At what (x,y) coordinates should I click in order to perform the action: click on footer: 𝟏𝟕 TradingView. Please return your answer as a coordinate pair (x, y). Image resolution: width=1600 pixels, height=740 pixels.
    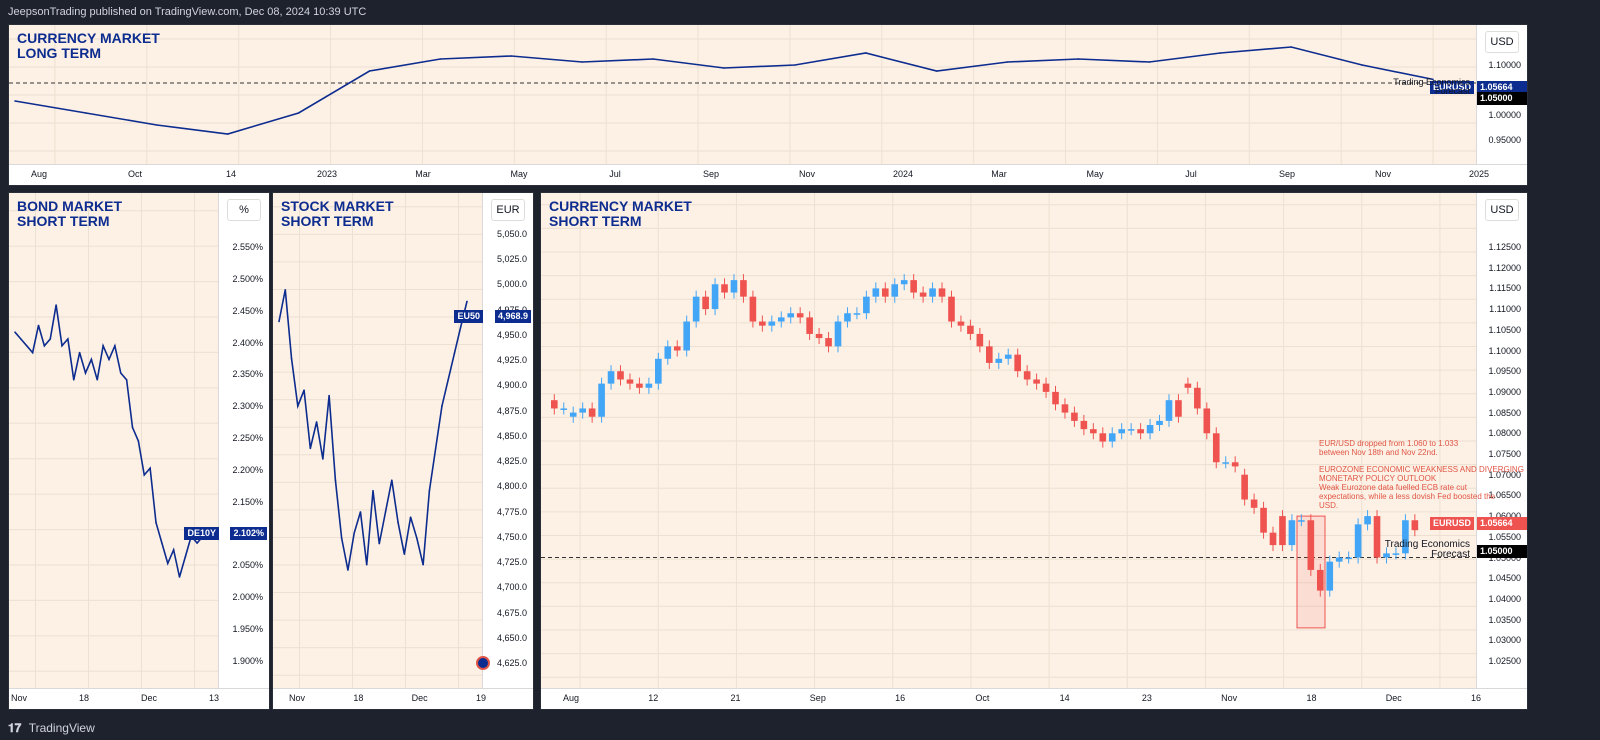
    Looking at the image, I should click on (800, 728).